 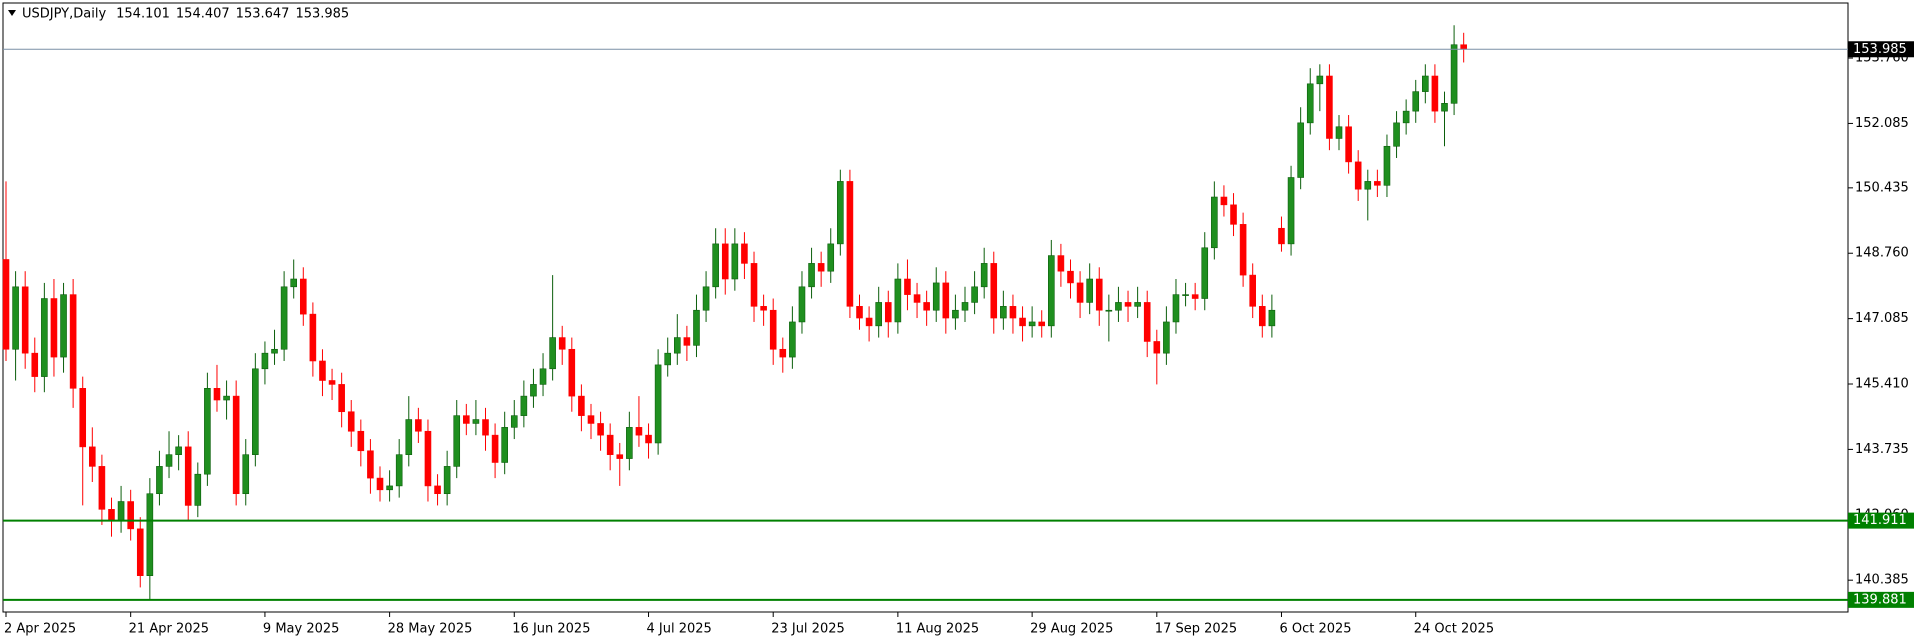 I want to click on x-tick-label: 16 Jun 2025, so click(x=551, y=629).